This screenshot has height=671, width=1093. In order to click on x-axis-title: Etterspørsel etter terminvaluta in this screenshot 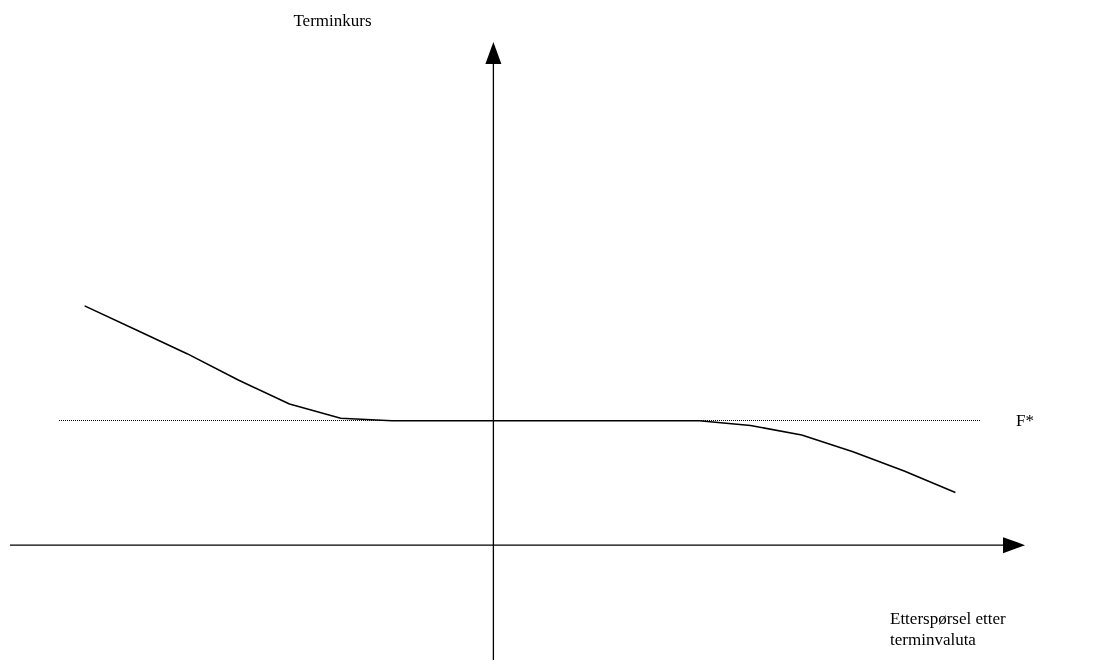, I will do `click(950, 629)`.